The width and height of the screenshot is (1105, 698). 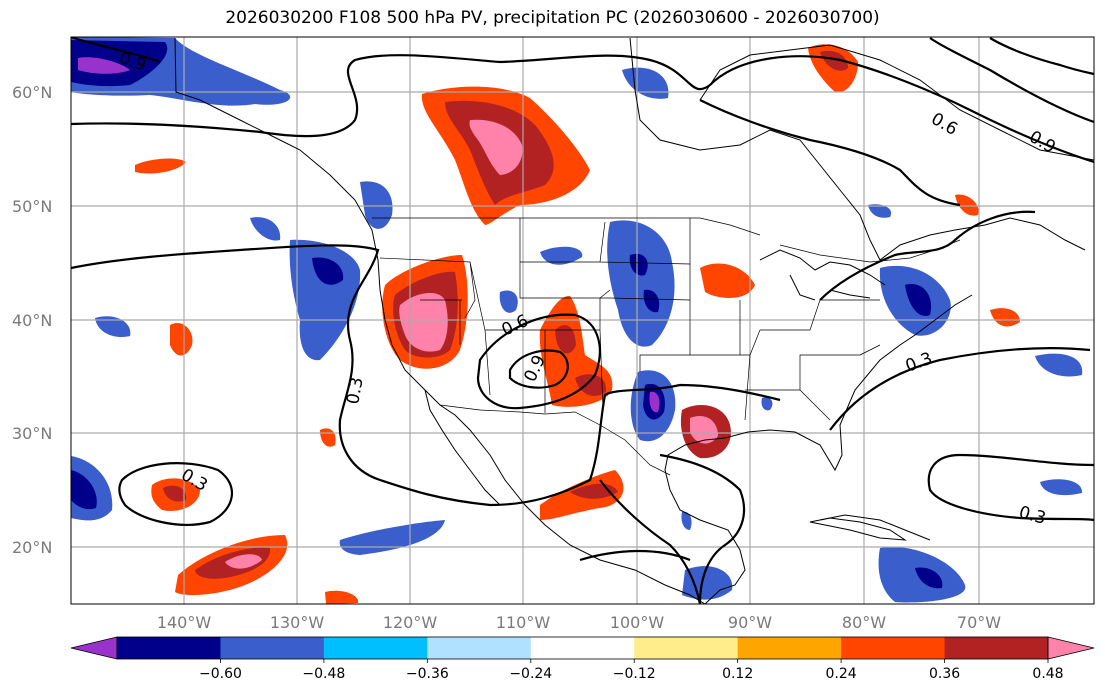 I want to click on contour-pv-hawaii, so click(x=176, y=494).